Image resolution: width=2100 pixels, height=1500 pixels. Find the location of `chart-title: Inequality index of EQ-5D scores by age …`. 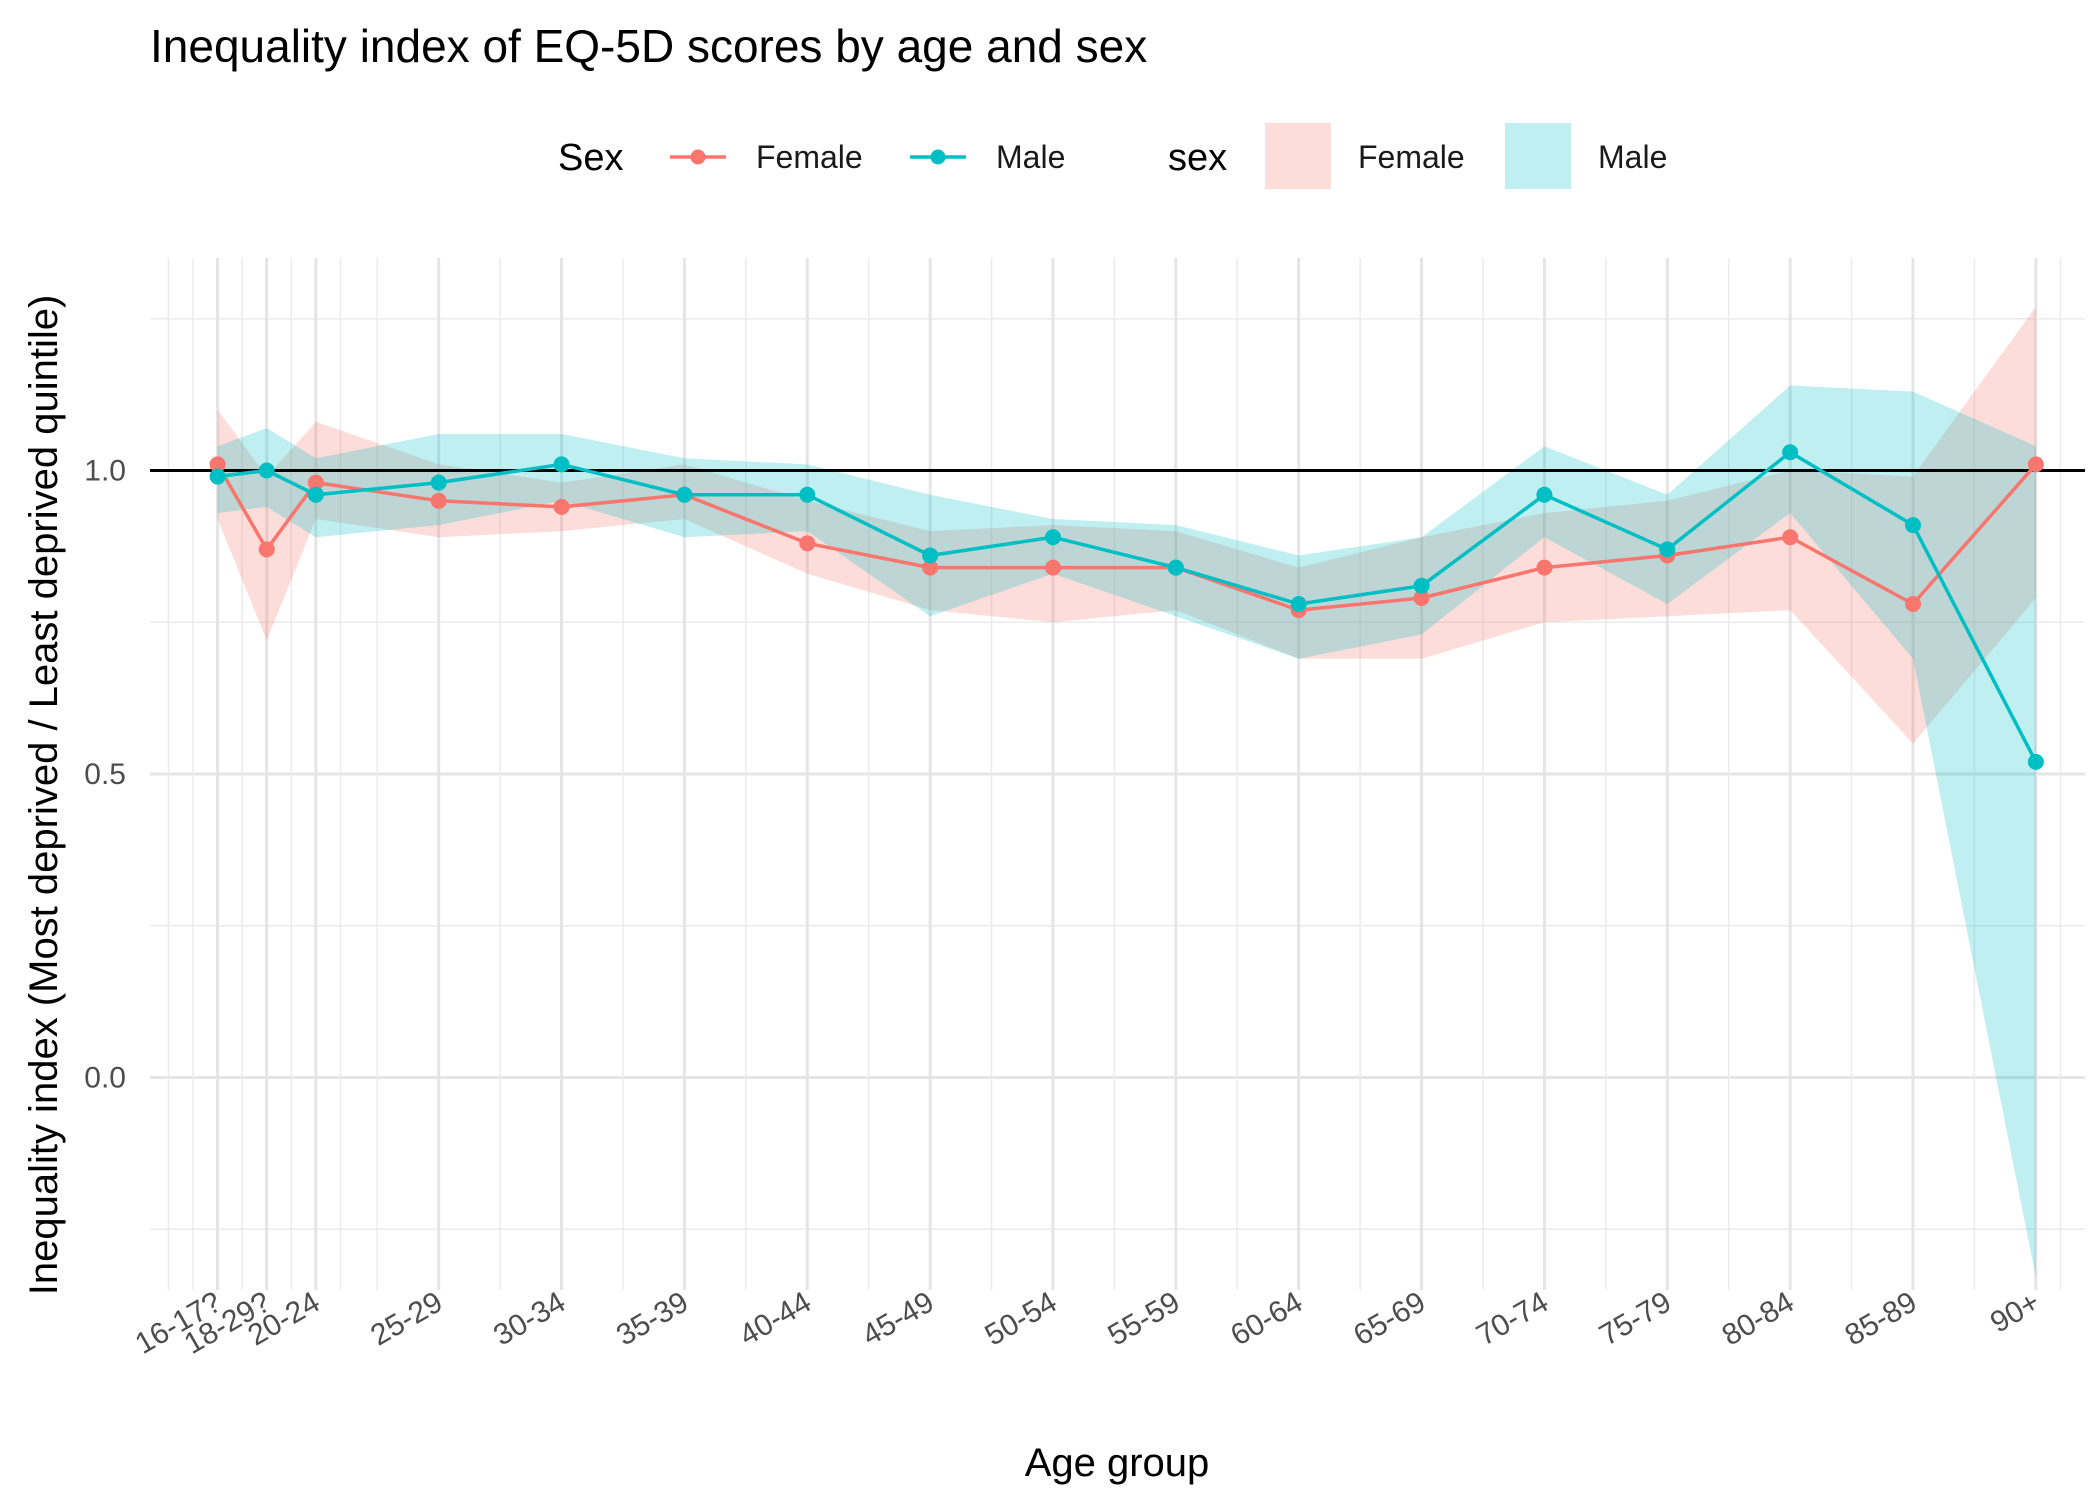

chart-title: Inequality index of EQ-5D scores by age … is located at coordinates (648, 46).